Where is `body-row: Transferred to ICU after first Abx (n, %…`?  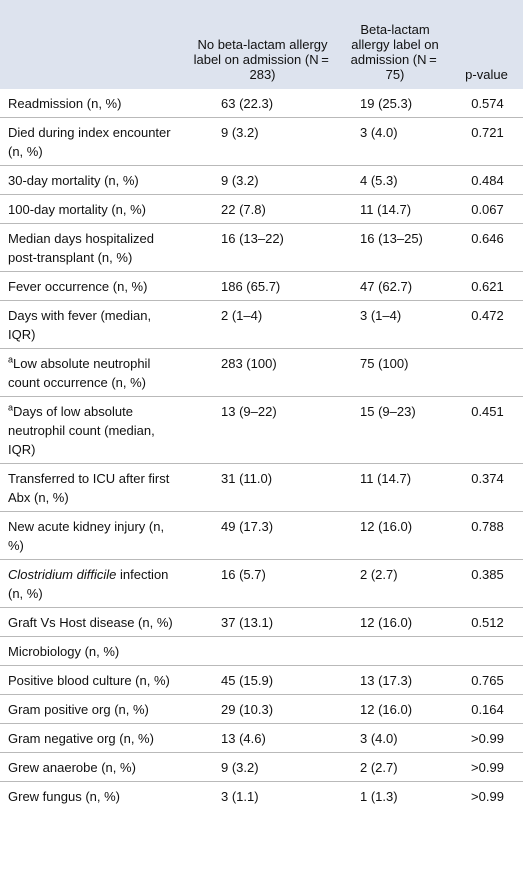 body-row: Transferred to ICU after first Abx (n, %… is located at coordinates (261, 487).